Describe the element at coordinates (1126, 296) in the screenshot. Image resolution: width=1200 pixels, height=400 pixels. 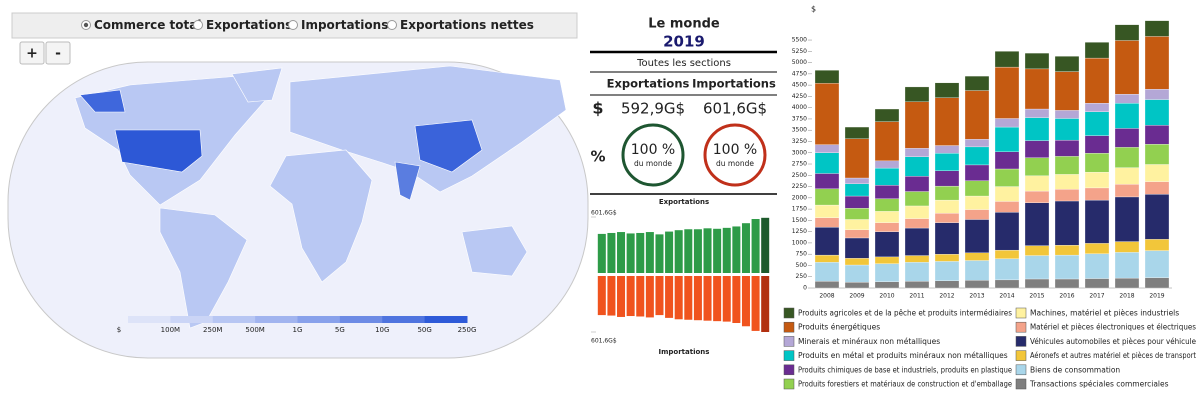
I see `x-tick-label: 2018` at that location.